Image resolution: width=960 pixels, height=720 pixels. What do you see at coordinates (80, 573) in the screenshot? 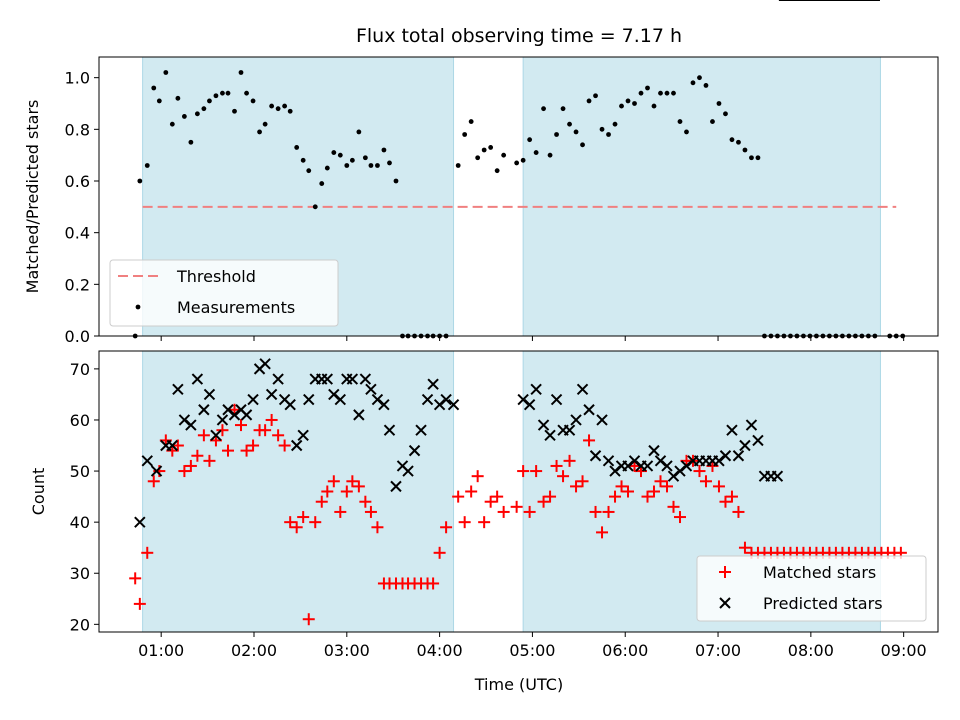
I see `y-tick-label: 30` at bounding box center [80, 573].